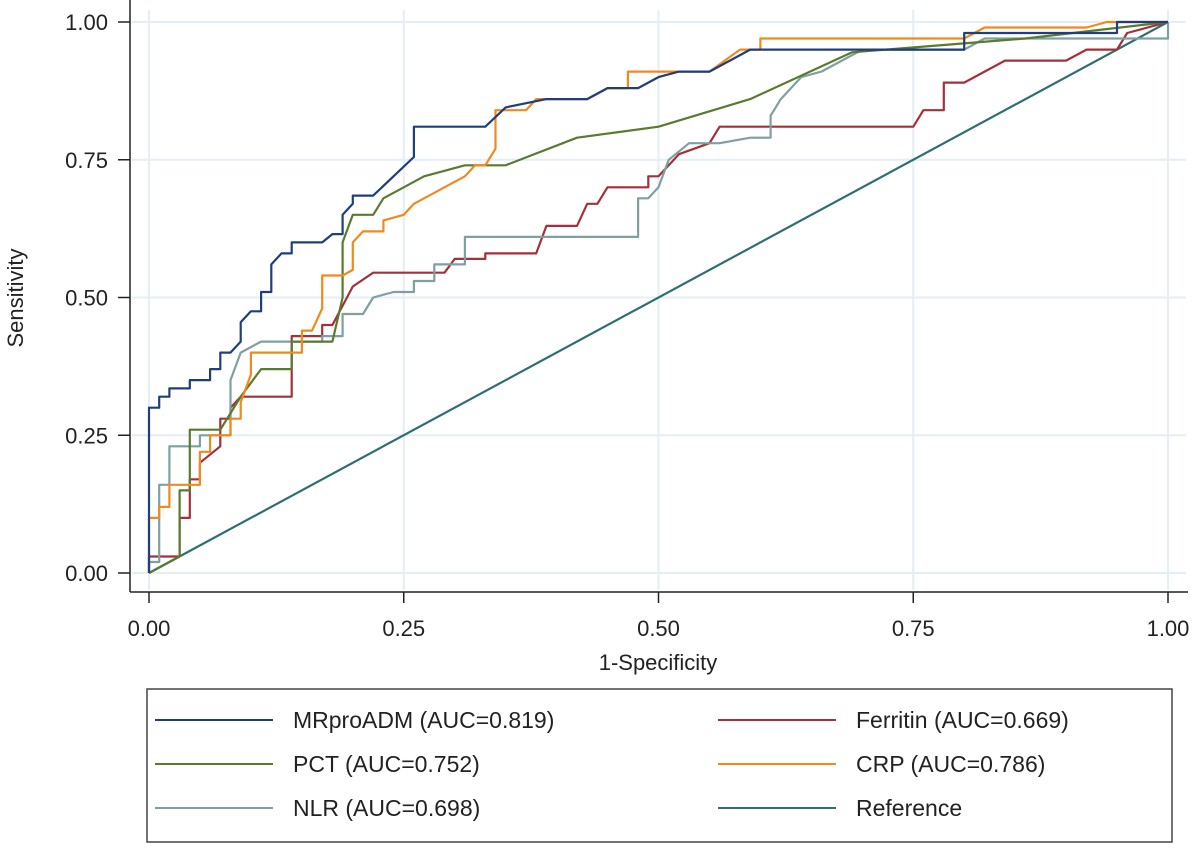 This screenshot has width=1200, height=854. What do you see at coordinates (86, 573) in the screenshot?
I see `y-tick-label: 0.00` at bounding box center [86, 573].